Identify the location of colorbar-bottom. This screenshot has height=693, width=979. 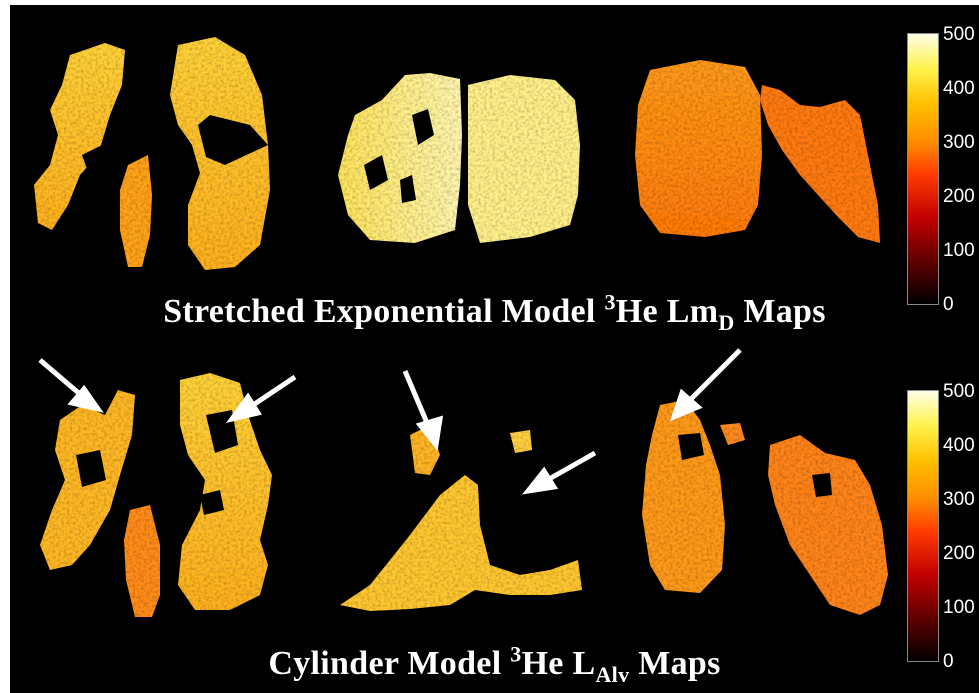
(923, 526).